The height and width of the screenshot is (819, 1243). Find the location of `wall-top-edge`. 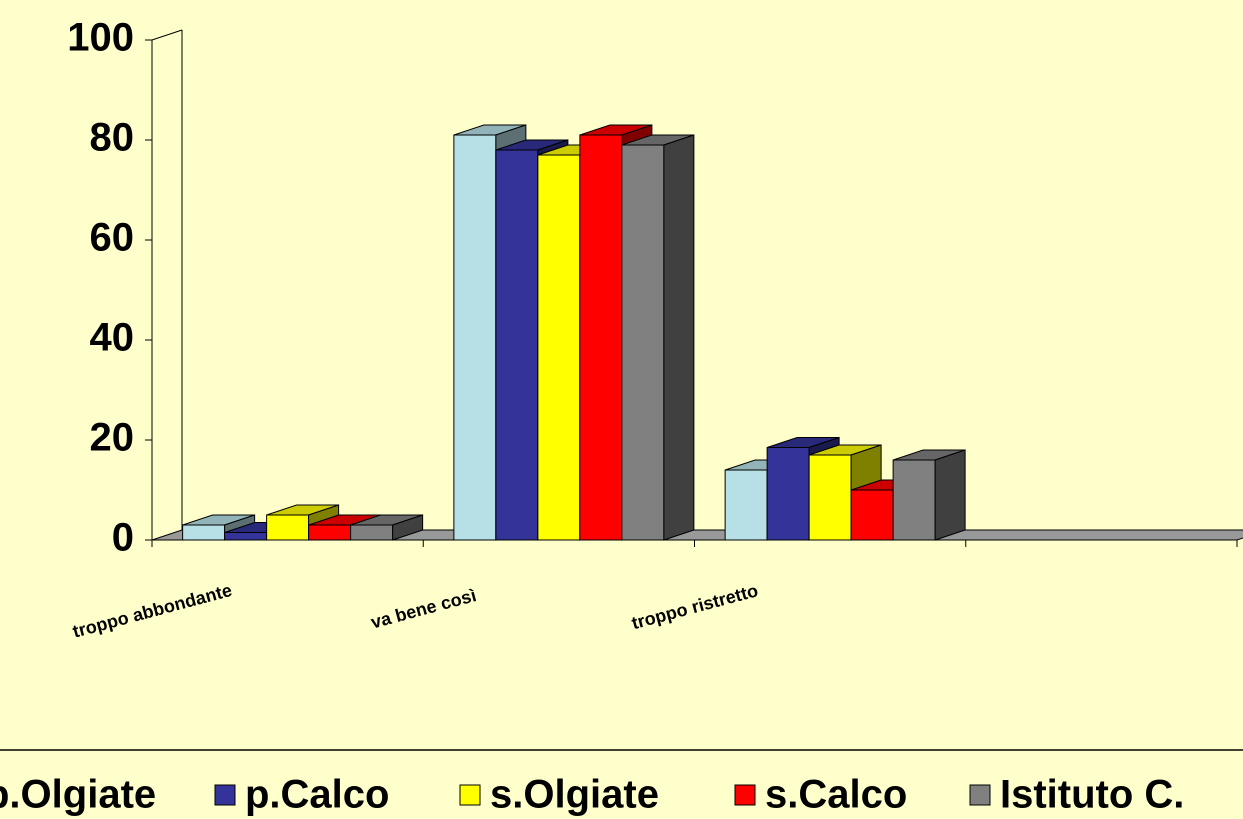

wall-top-edge is located at coordinates (167, 35).